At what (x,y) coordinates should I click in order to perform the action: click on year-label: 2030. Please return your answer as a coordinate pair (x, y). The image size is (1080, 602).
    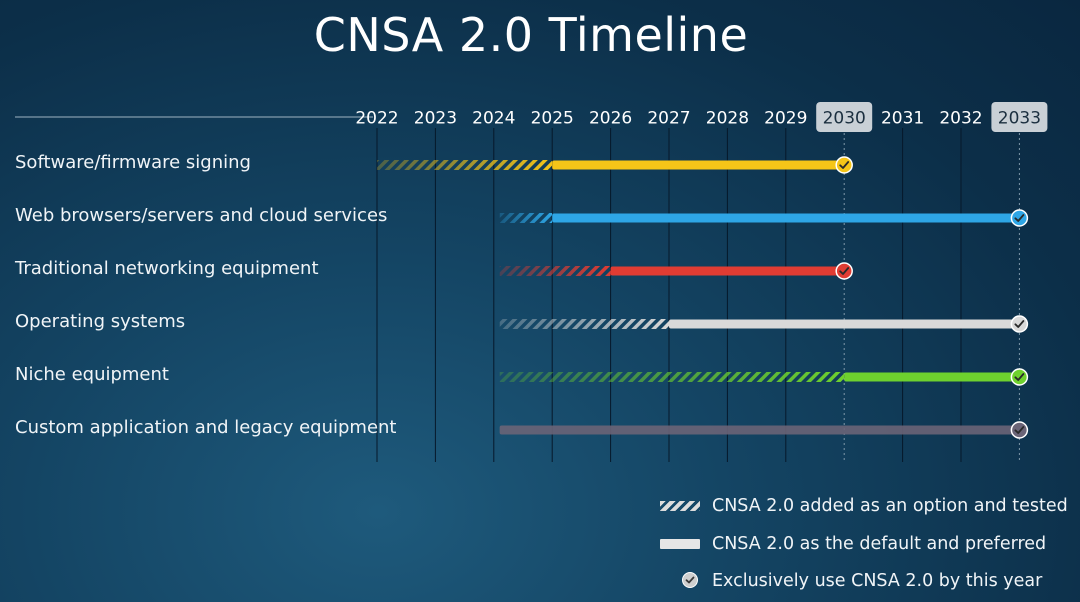
    Looking at the image, I should click on (844, 119).